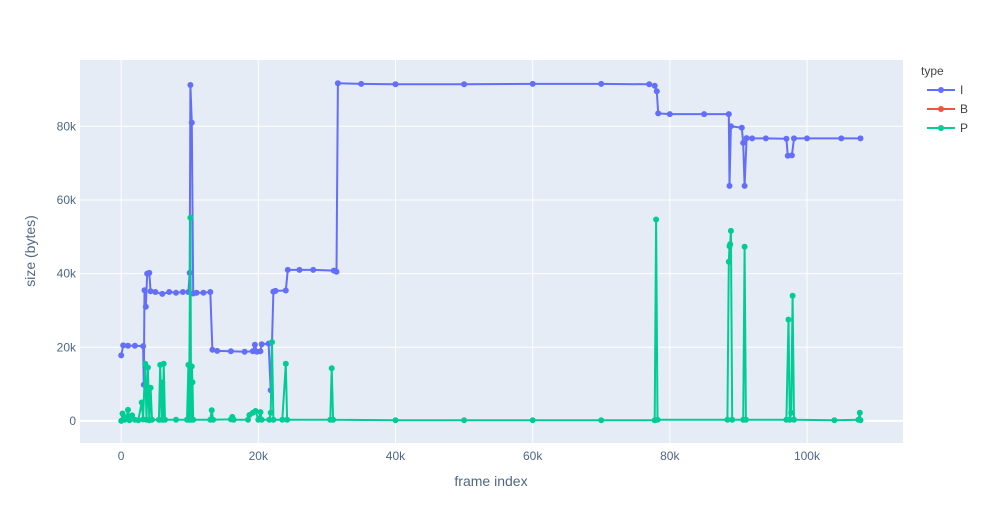  I want to click on y-tick-label: 40k, so click(67, 274).